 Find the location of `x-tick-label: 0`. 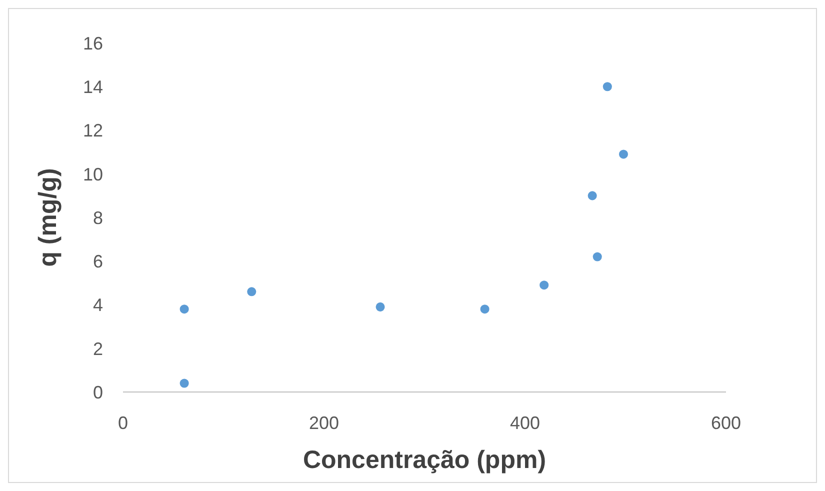

x-tick-label: 0 is located at coordinates (123, 422).